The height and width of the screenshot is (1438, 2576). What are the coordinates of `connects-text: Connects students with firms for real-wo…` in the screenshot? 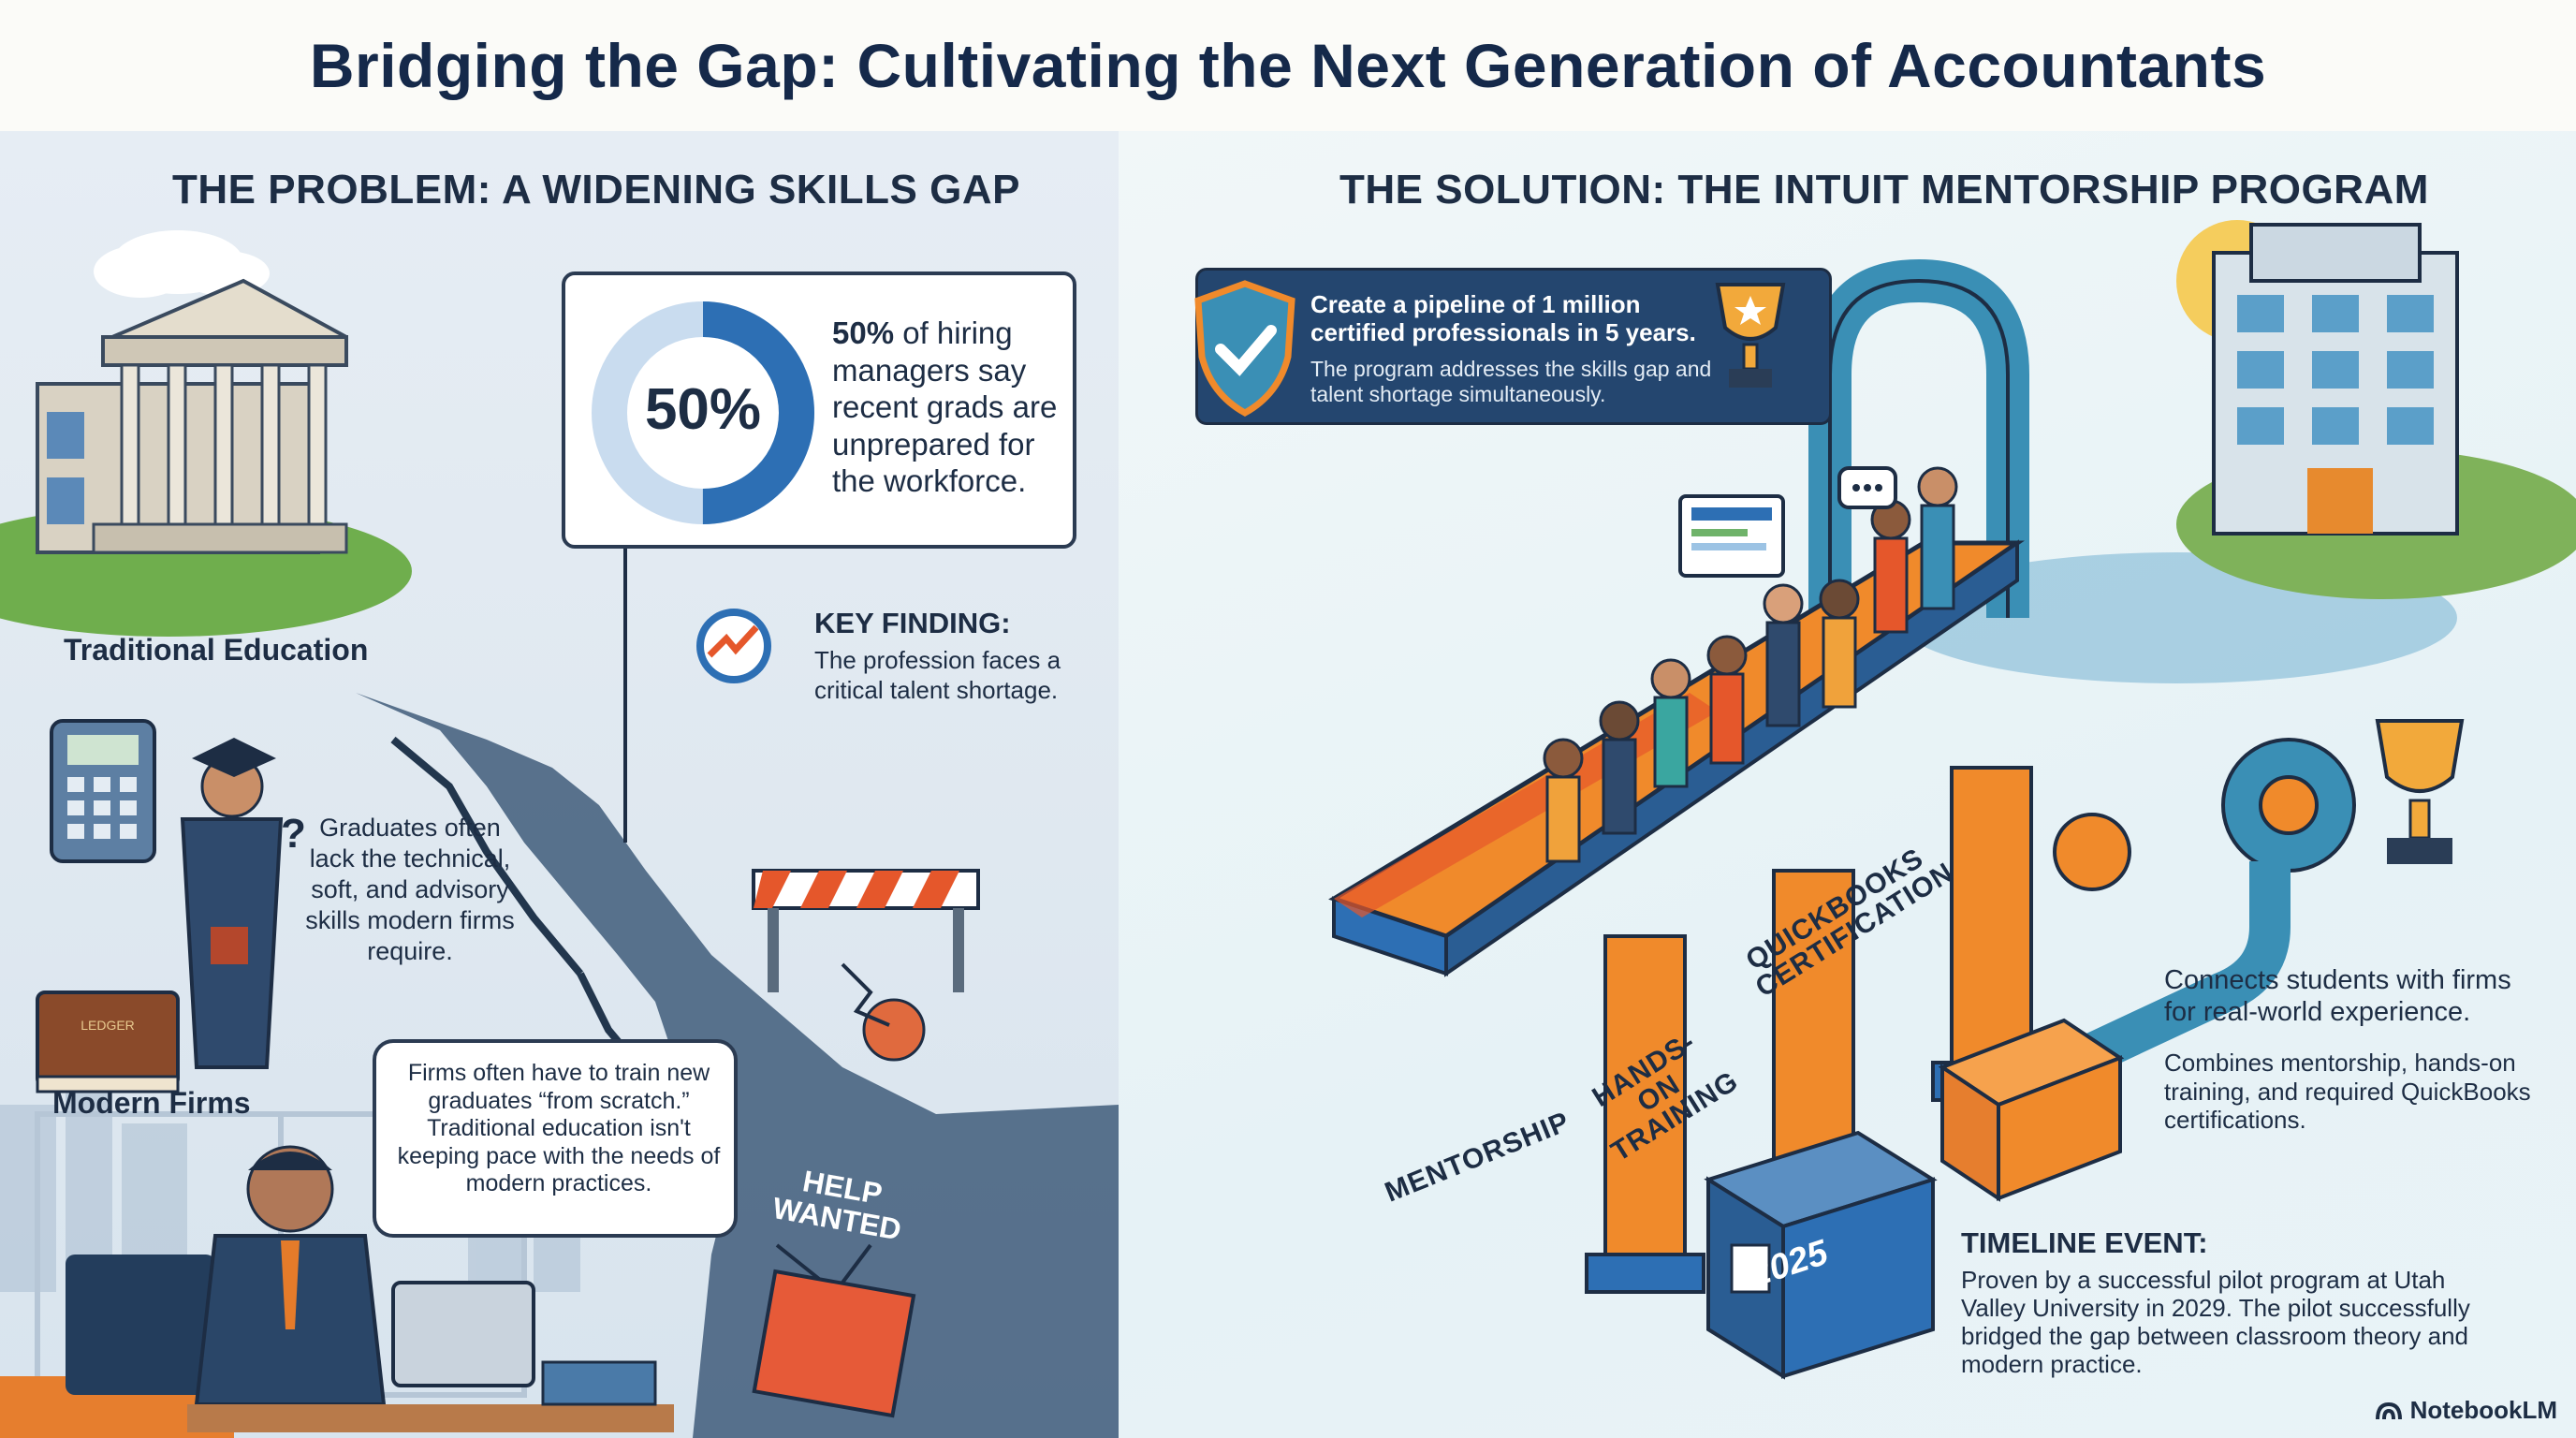 It's located at (2337, 996).